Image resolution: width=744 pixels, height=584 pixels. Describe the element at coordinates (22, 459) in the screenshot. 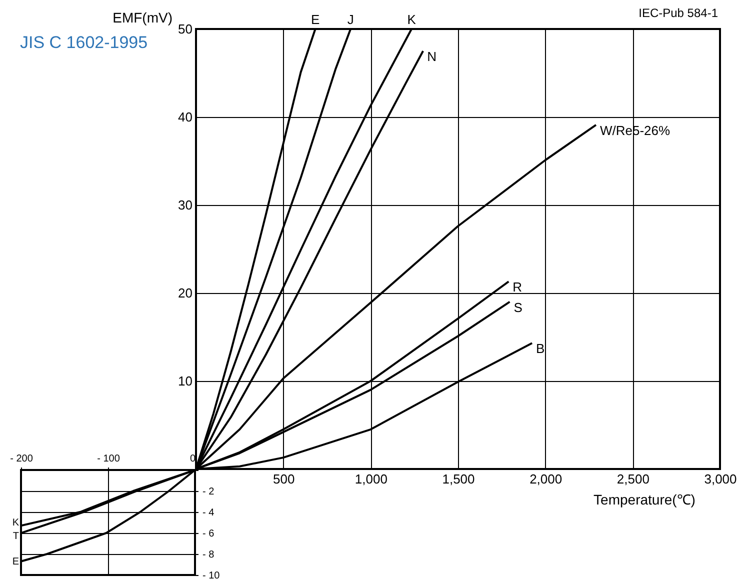

I see `x-tick-label: - 200` at that location.